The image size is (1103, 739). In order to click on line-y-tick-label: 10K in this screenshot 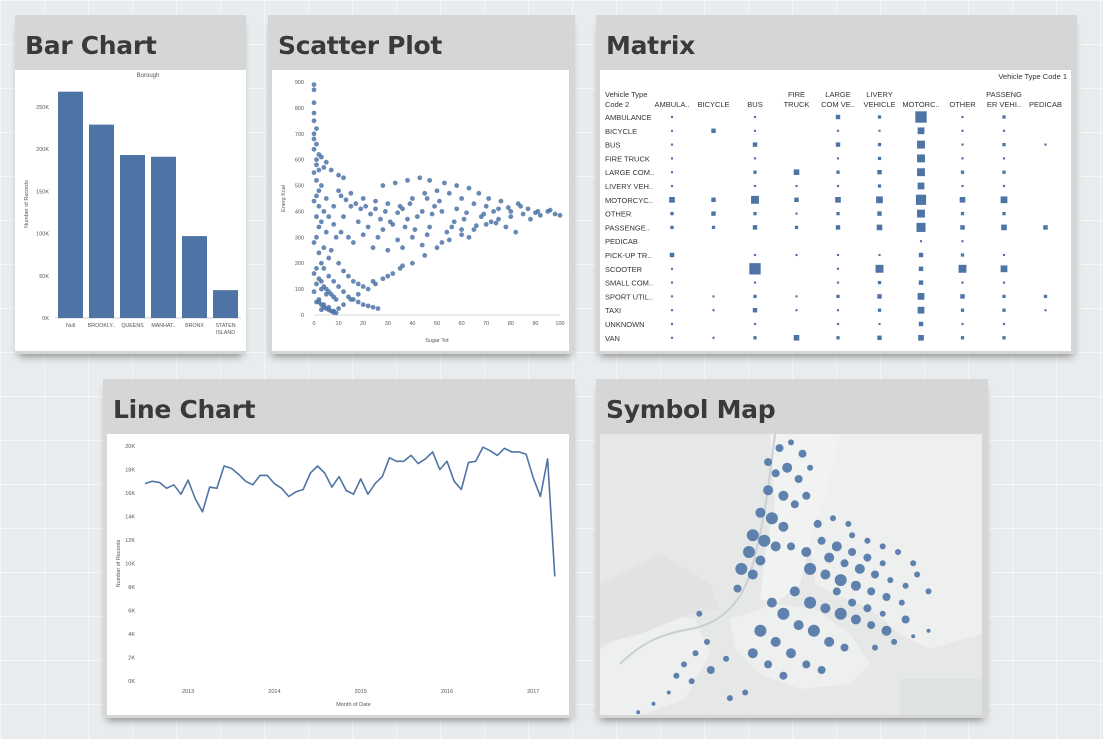, I will do `click(130, 565)`.